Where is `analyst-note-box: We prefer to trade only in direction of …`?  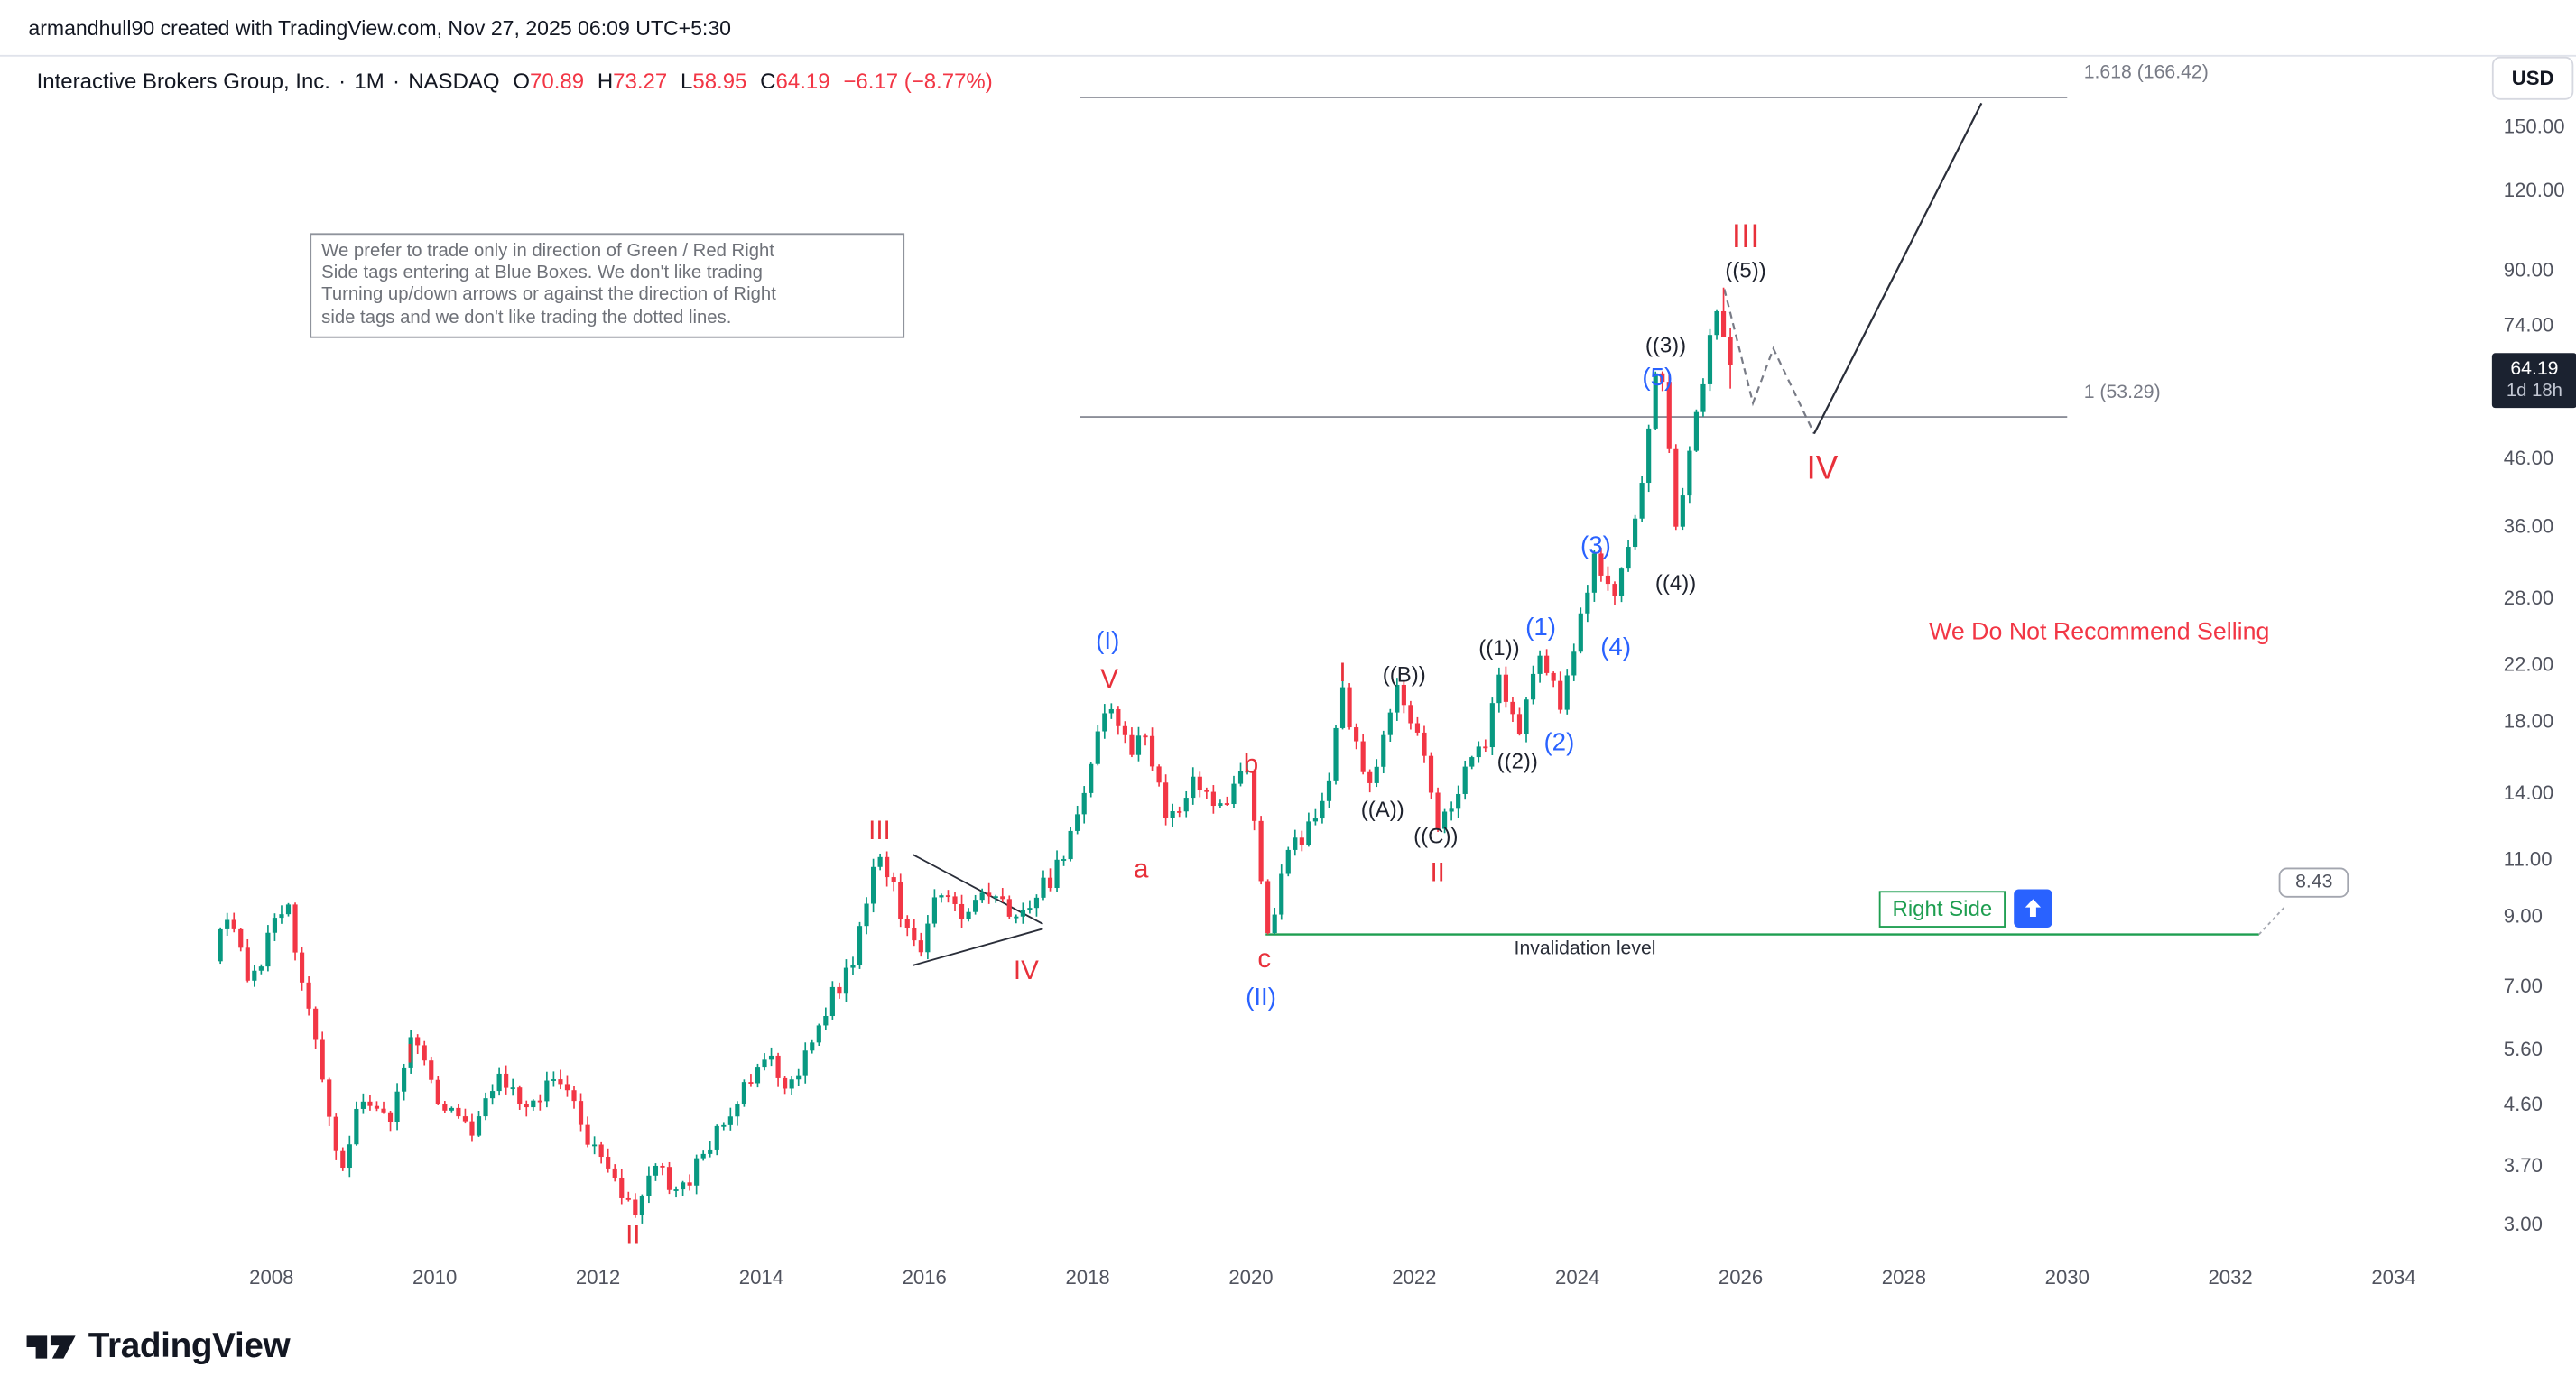
analyst-note-box: We prefer to trade only in direction of … is located at coordinates (607, 285).